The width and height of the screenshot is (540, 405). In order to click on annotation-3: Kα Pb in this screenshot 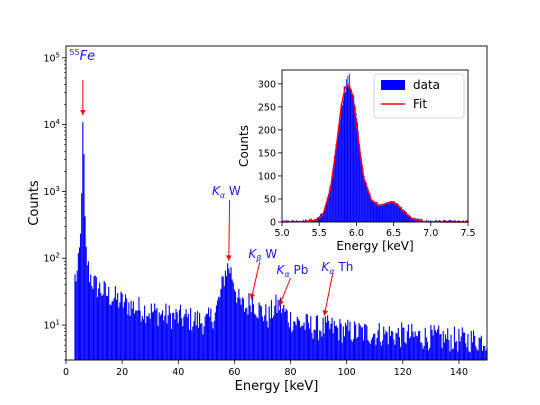, I will do `click(292, 285)`.